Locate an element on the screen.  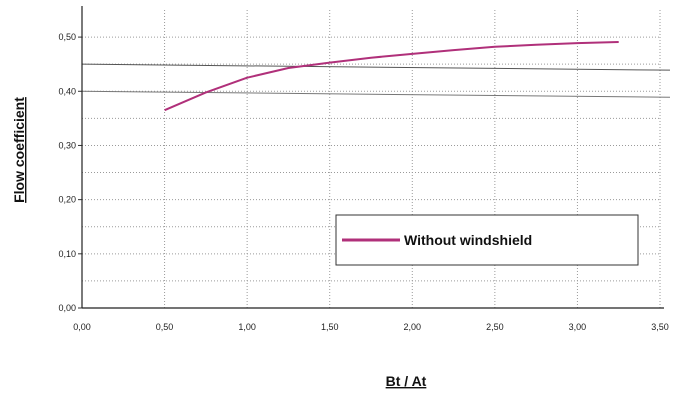
x-axis-title: Bt / At is located at coordinates (406, 381).